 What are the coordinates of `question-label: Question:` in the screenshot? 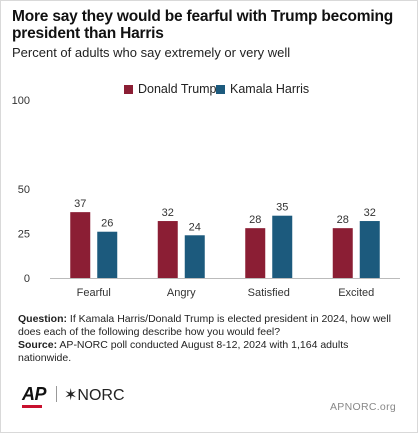 It's located at (42, 319).